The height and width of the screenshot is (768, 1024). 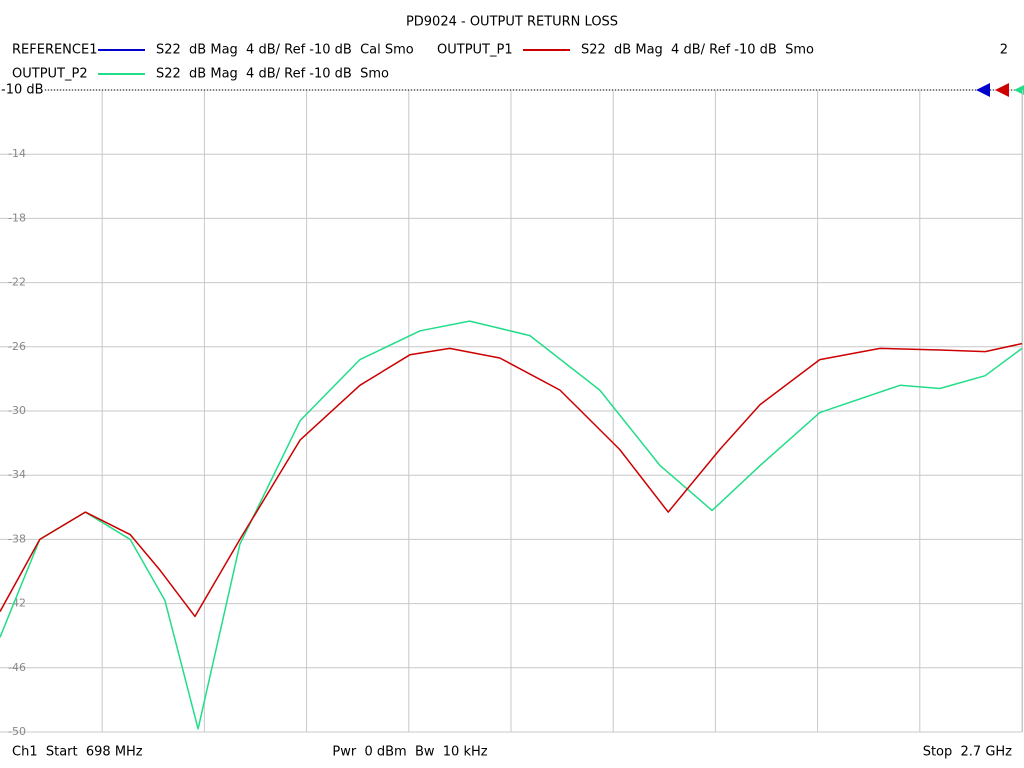 I want to click on legend-label: OUTPUT_P1, so click(x=475, y=50).